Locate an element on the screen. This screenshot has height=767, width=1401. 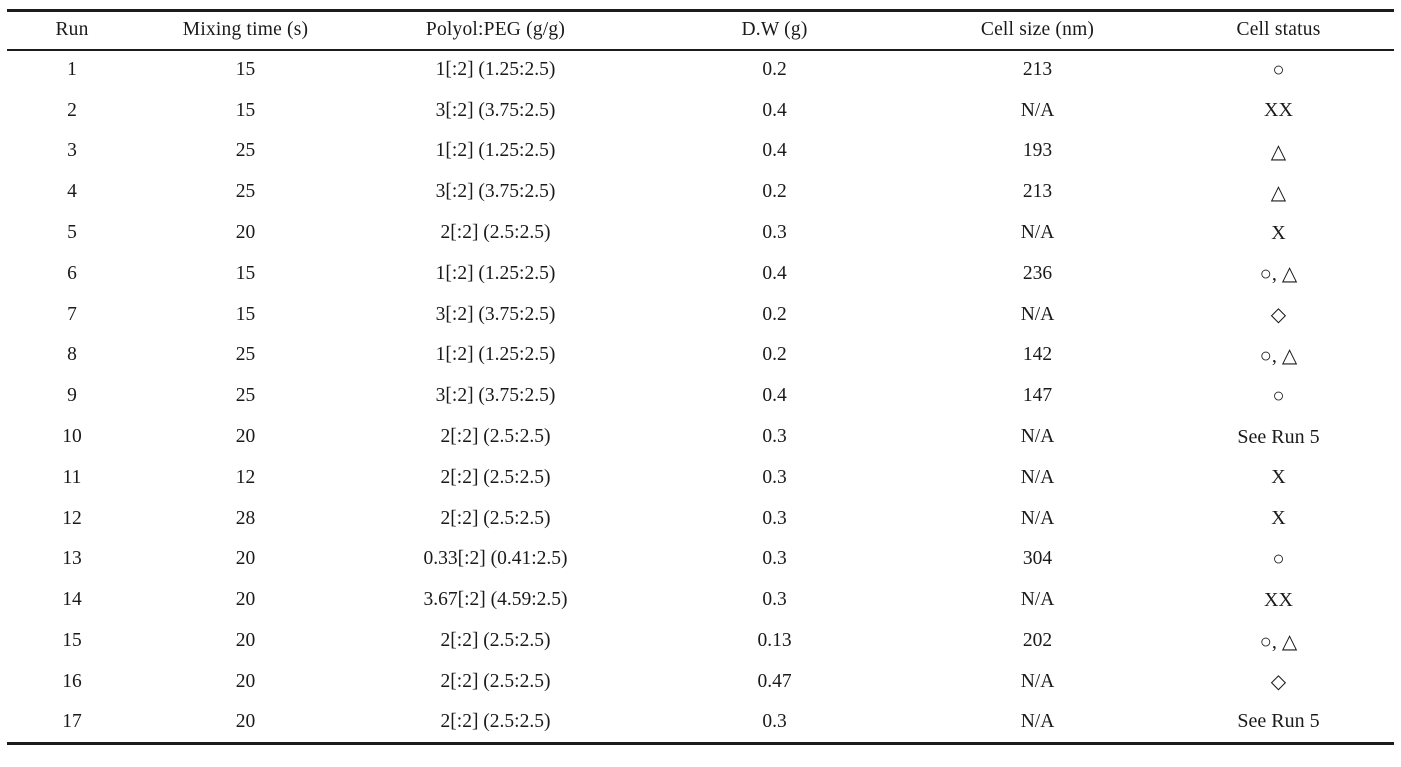
table-row: 12 28 2[:2] (2.5:2.5) 0.3 N/A X is located at coordinates (700, 518).